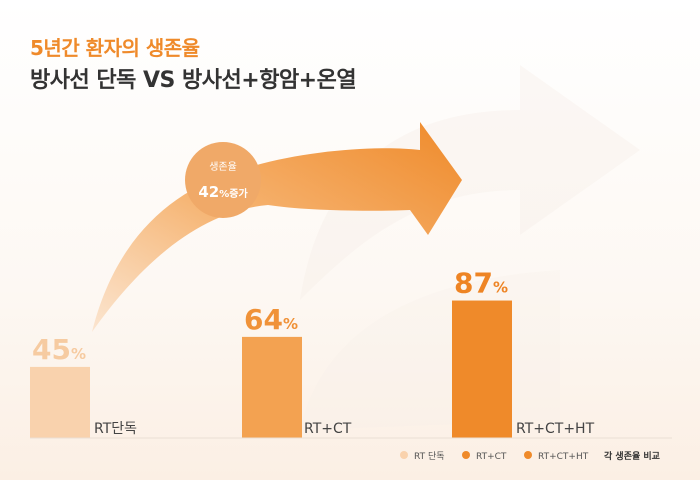 This screenshot has height=480, width=700. Describe the element at coordinates (223, 180) in the screenshot. I see `increase-callout: 생존율 42%증가` at that location.